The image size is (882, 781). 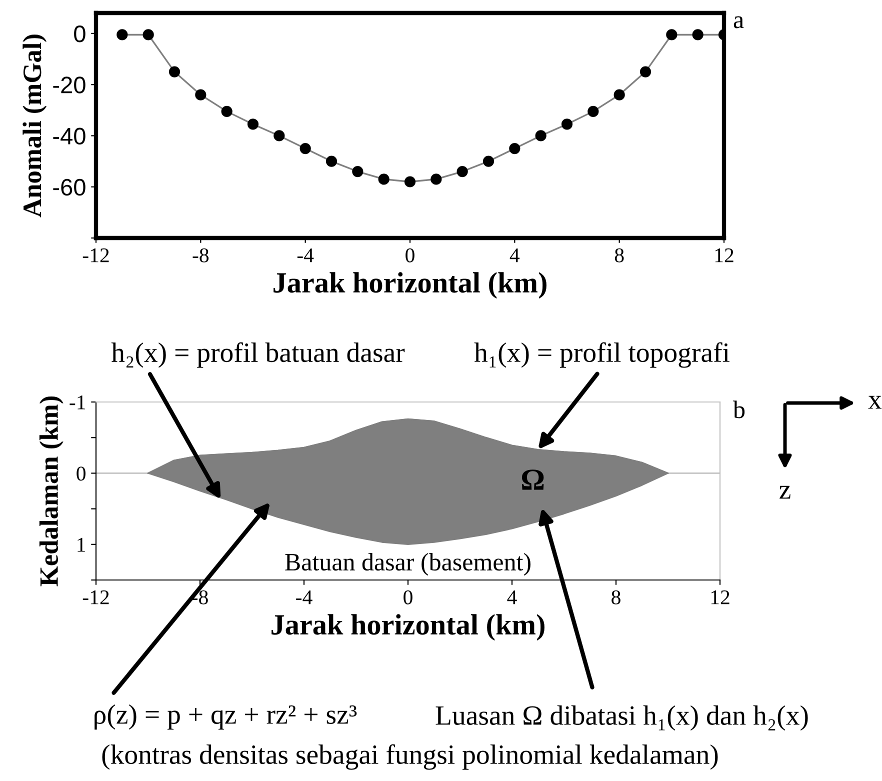 I want to click on text: a, so click(x=739, y=22).